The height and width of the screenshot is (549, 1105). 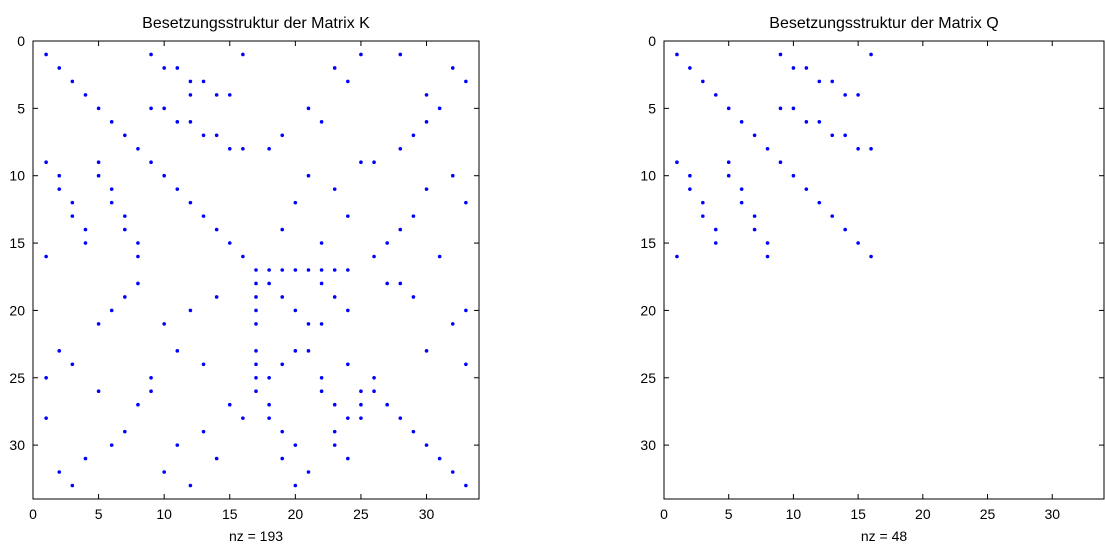 I want to click on y-tick-label: 25, so click(x=648, y=378).